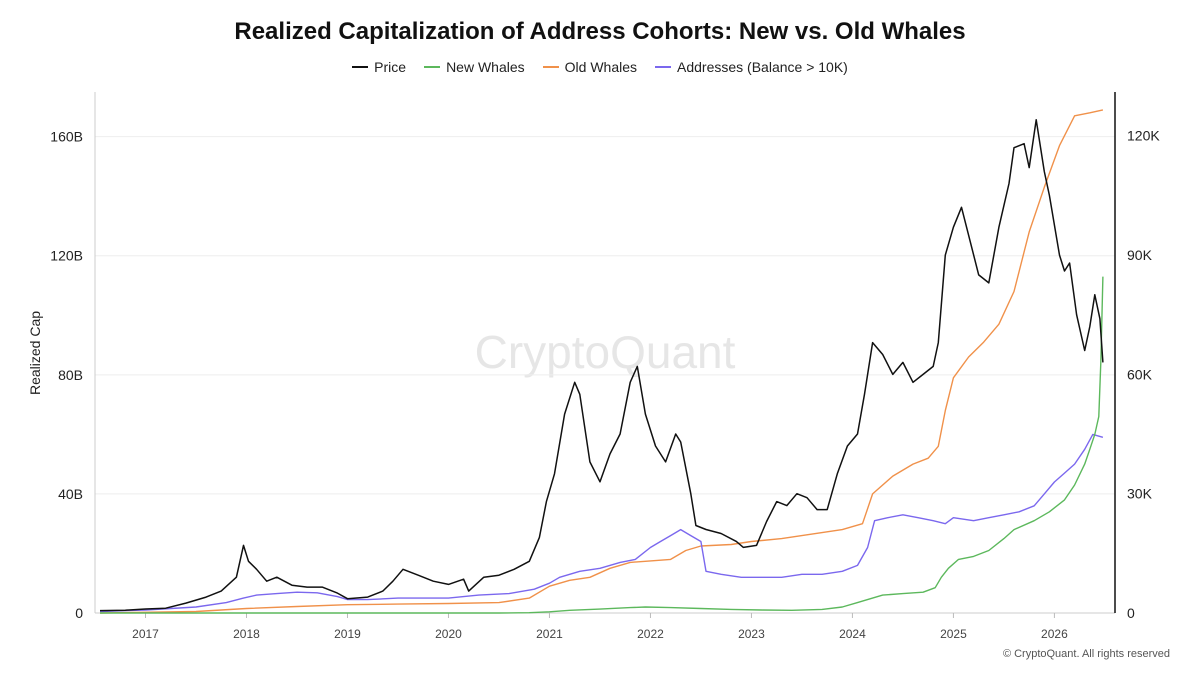  Describe the element at coordinates (347, 634) in the screenshot. I see `x-tick-label: 2019` at that location.